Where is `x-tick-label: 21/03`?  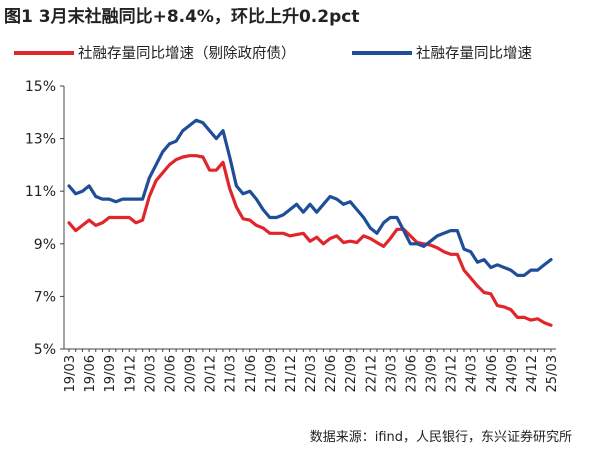 x-tick-label: 21/03 is located at coordinates (231, 373).